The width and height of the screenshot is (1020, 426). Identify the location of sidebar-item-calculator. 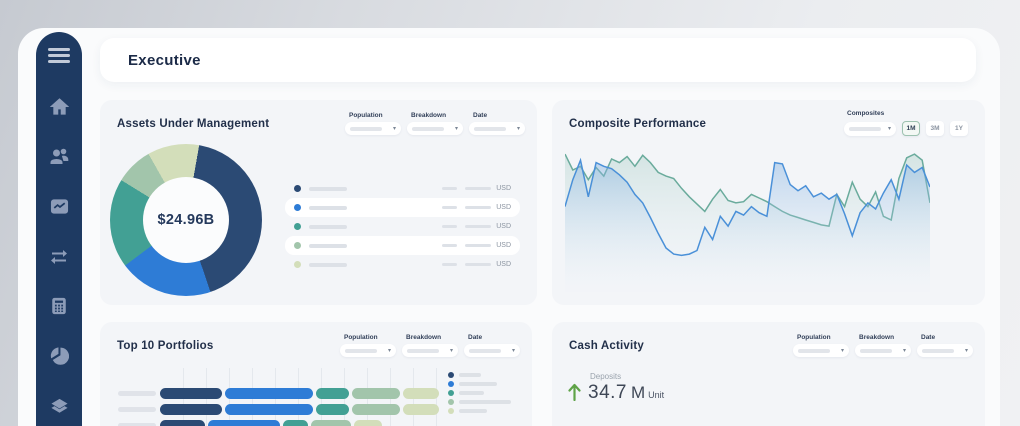
(59, 306).